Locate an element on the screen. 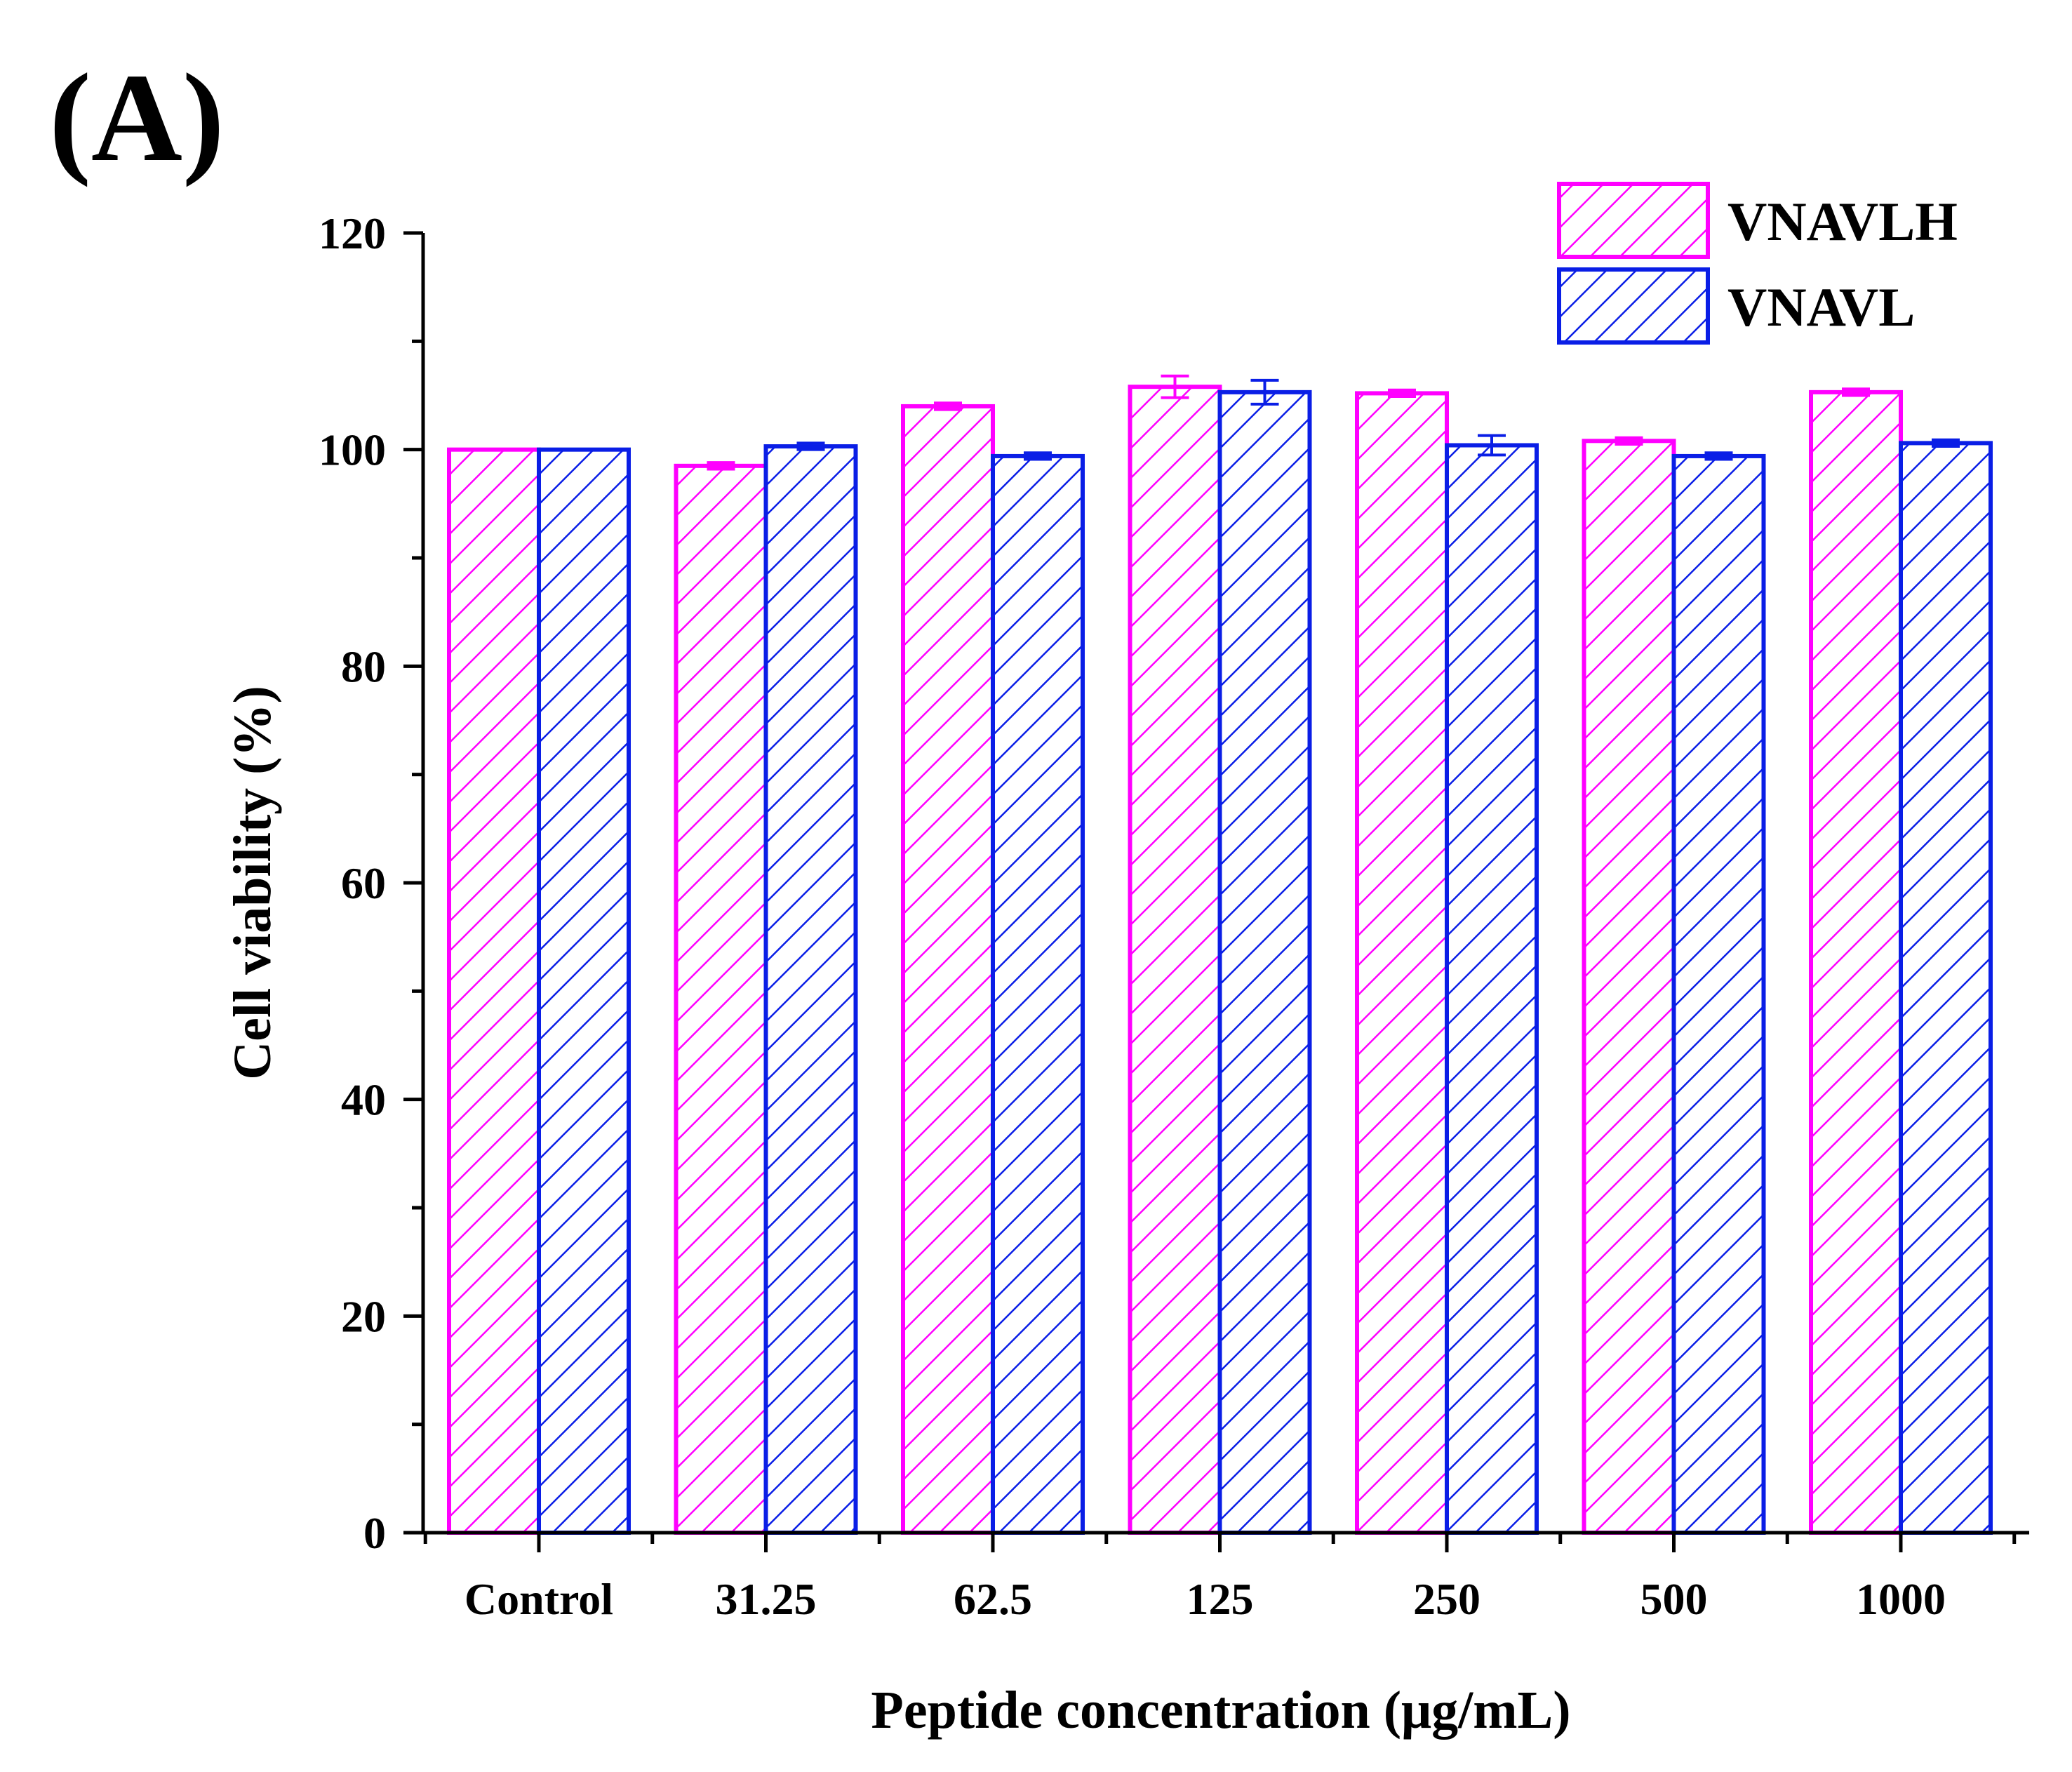 Image resolution: width=2072 pixels, height=1772 pixels. y-tick-label: 20 is located at coordinates (363, 1316).